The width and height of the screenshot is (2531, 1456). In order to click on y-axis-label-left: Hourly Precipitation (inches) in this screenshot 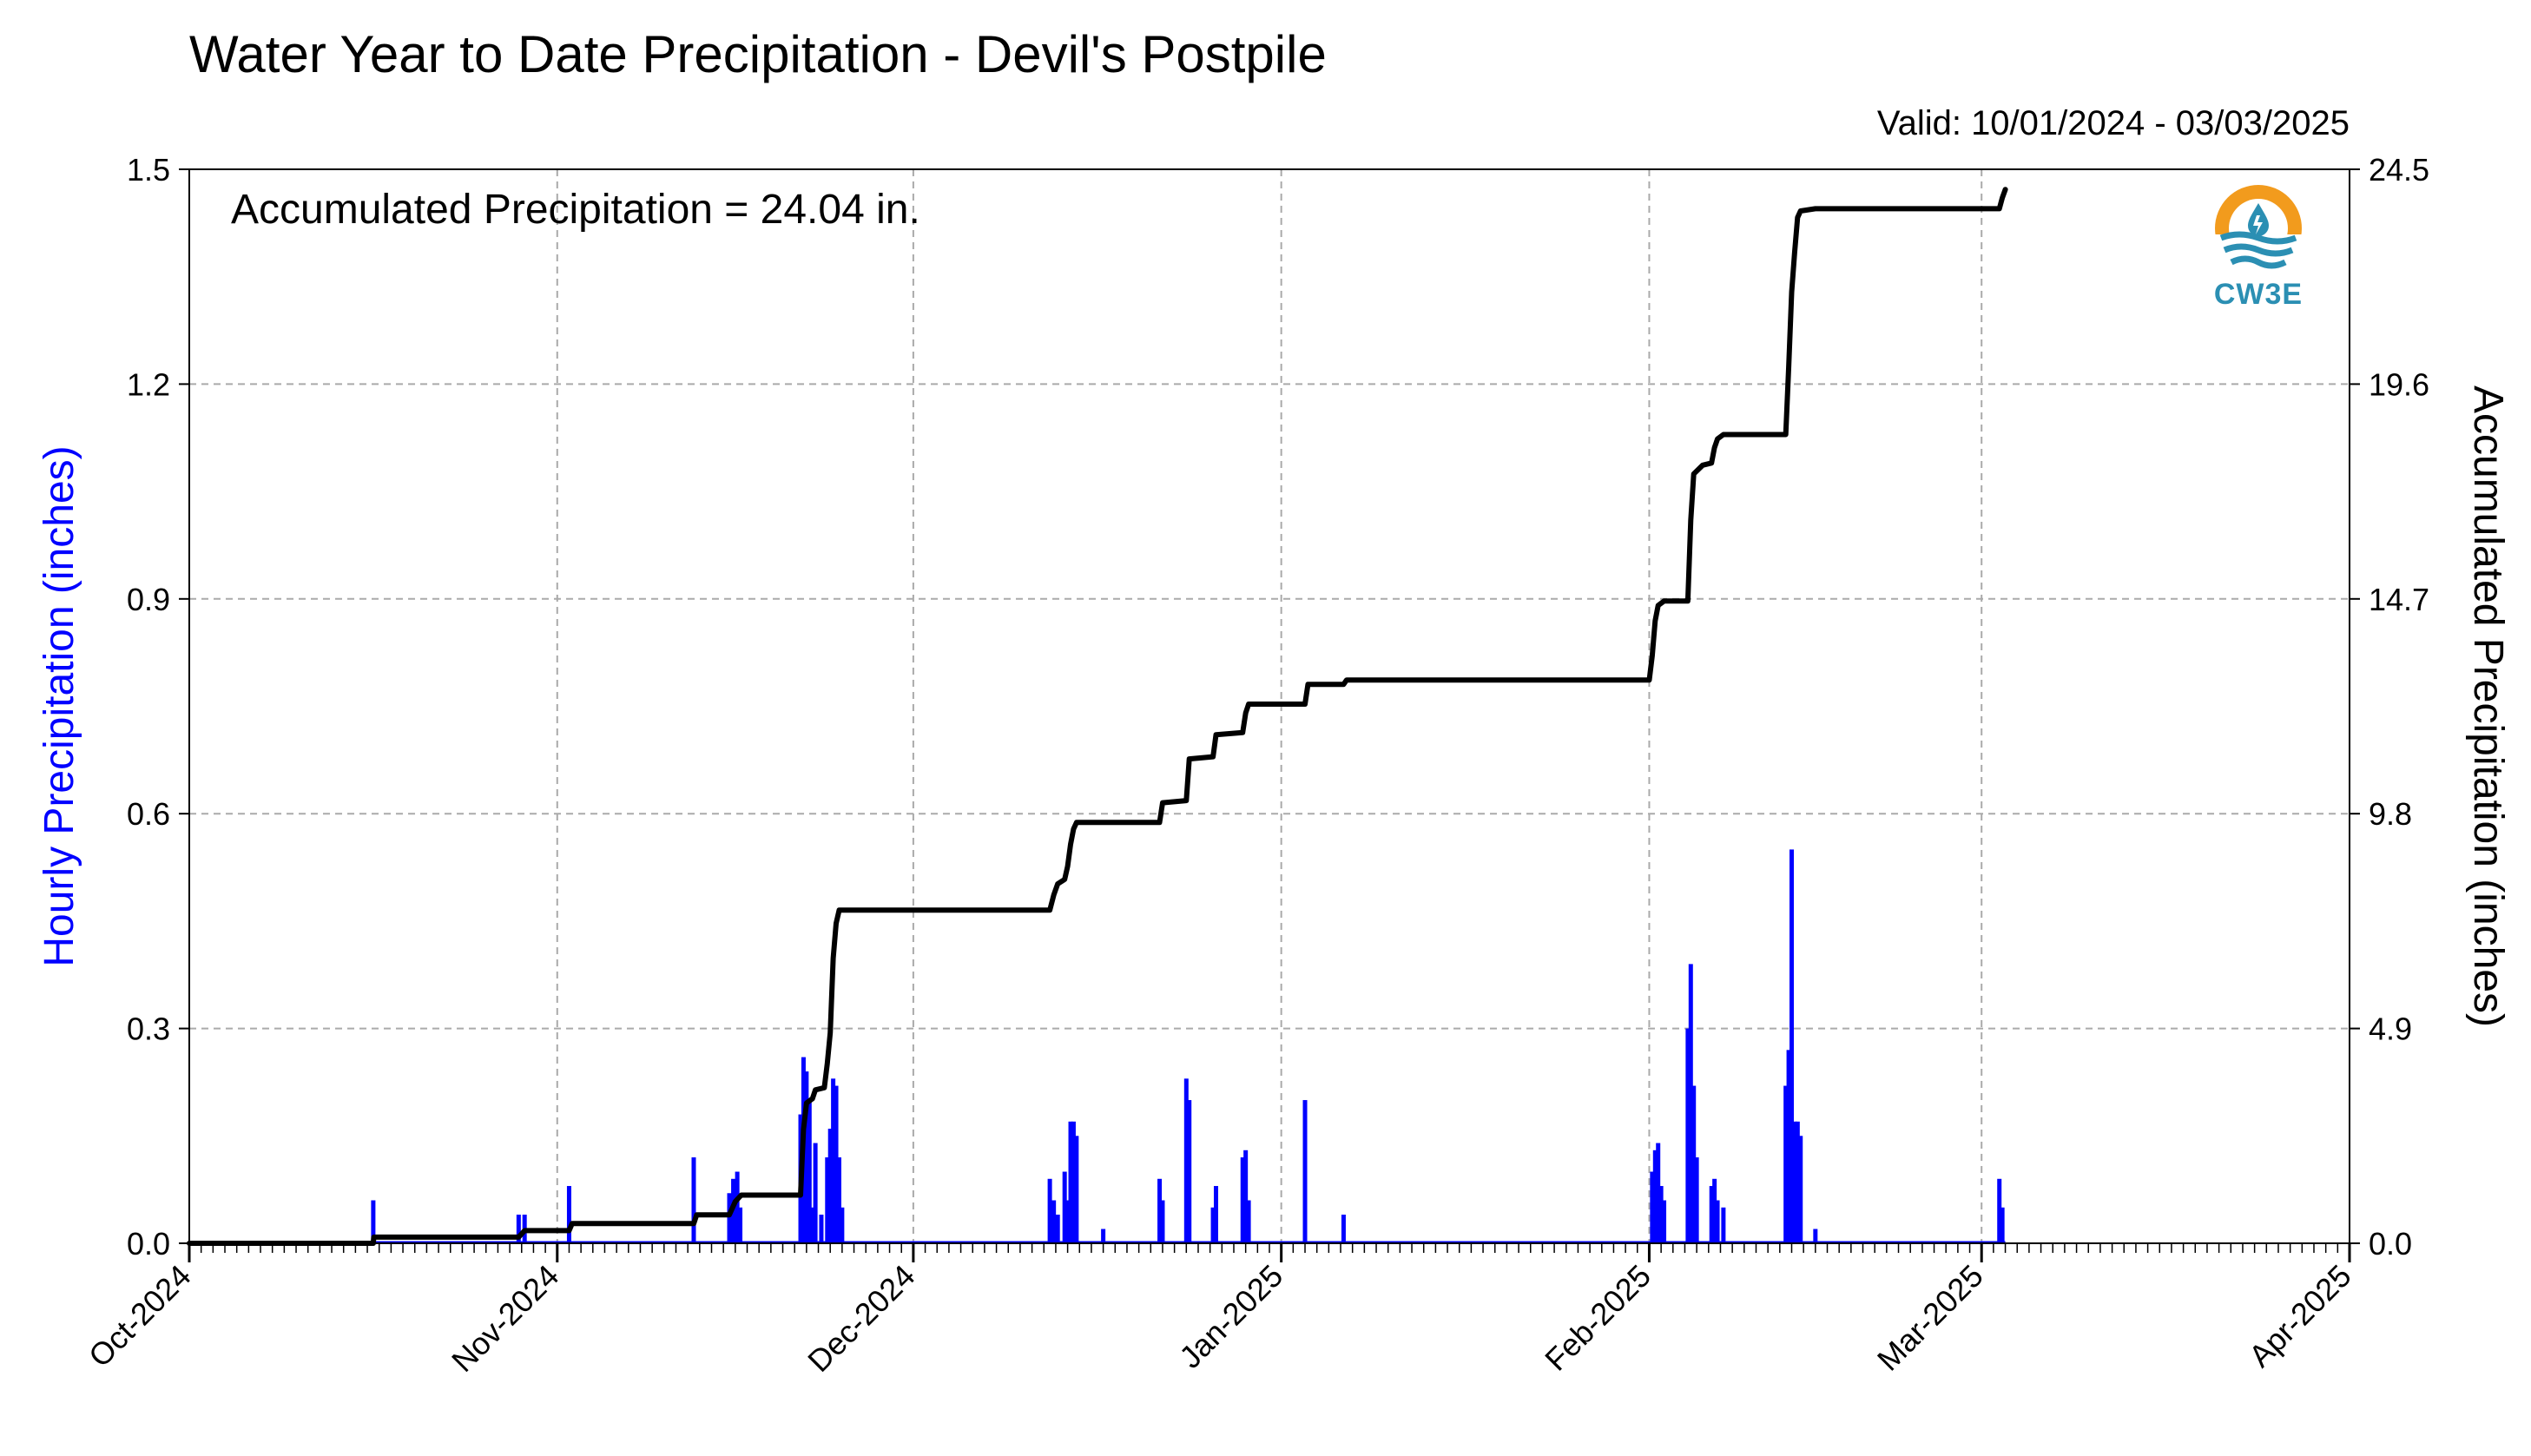, I will do `click(59, 705)`.